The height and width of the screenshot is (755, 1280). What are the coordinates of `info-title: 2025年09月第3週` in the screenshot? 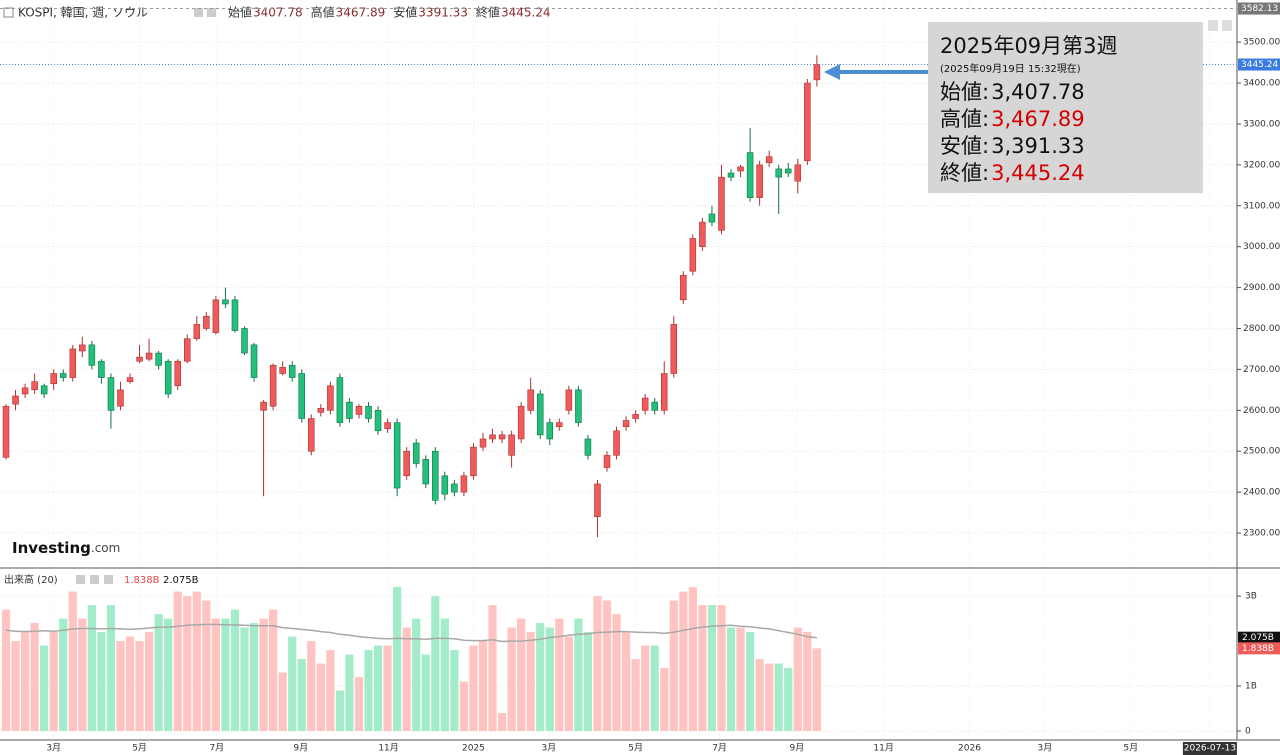 It's located at (1029, 46).